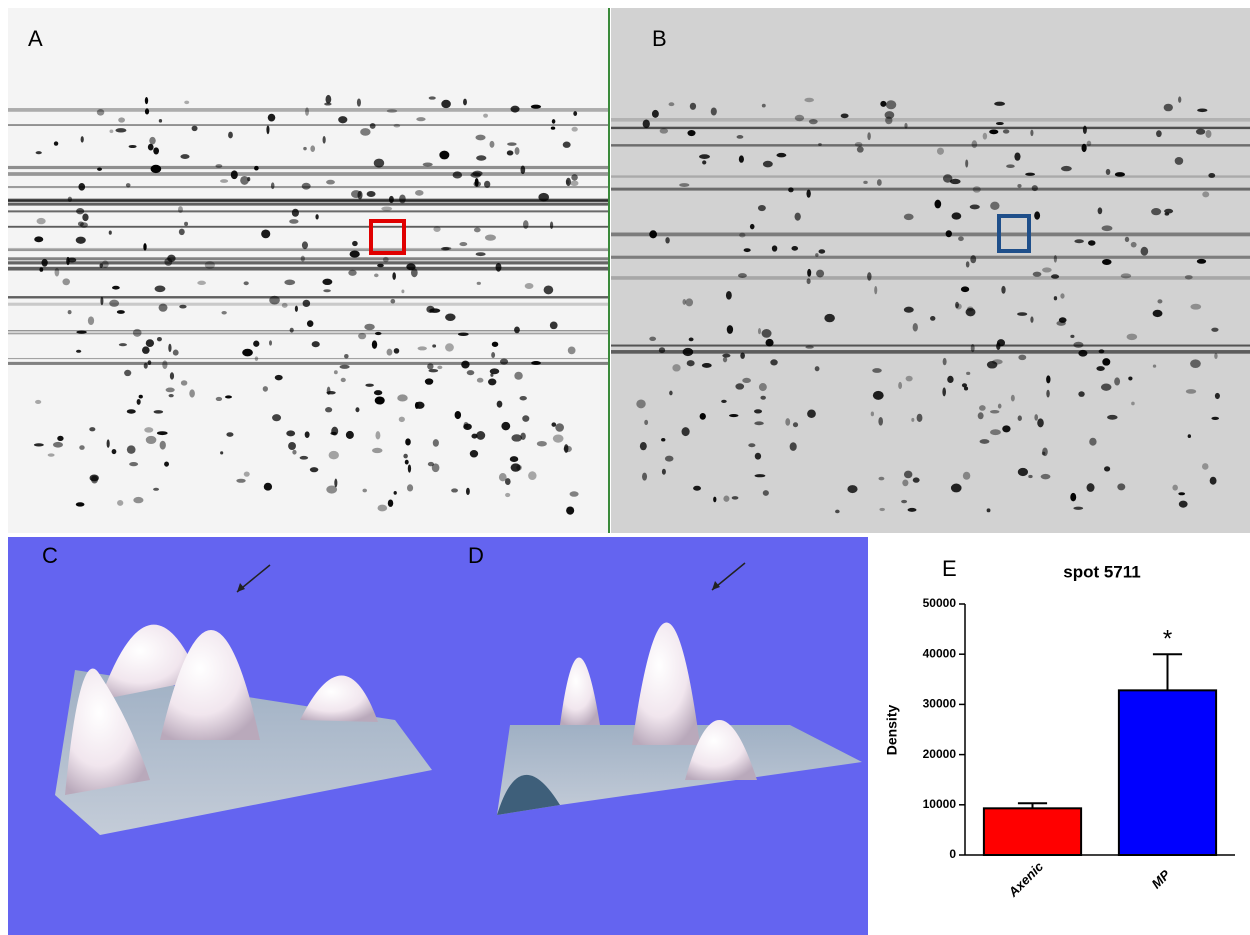  What do you see at coordinates (241, 587) in the screenshot?
I see `arrowhead` at bounding box center [241, 587].